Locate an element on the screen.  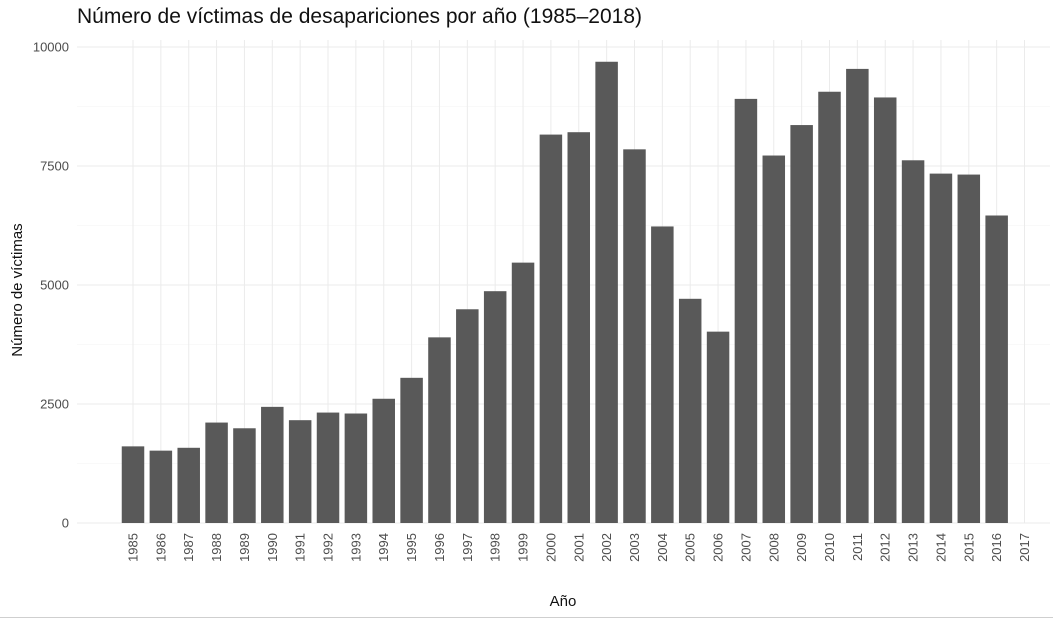
y-tick-label: 2500 is located at coordinates (54, 404).